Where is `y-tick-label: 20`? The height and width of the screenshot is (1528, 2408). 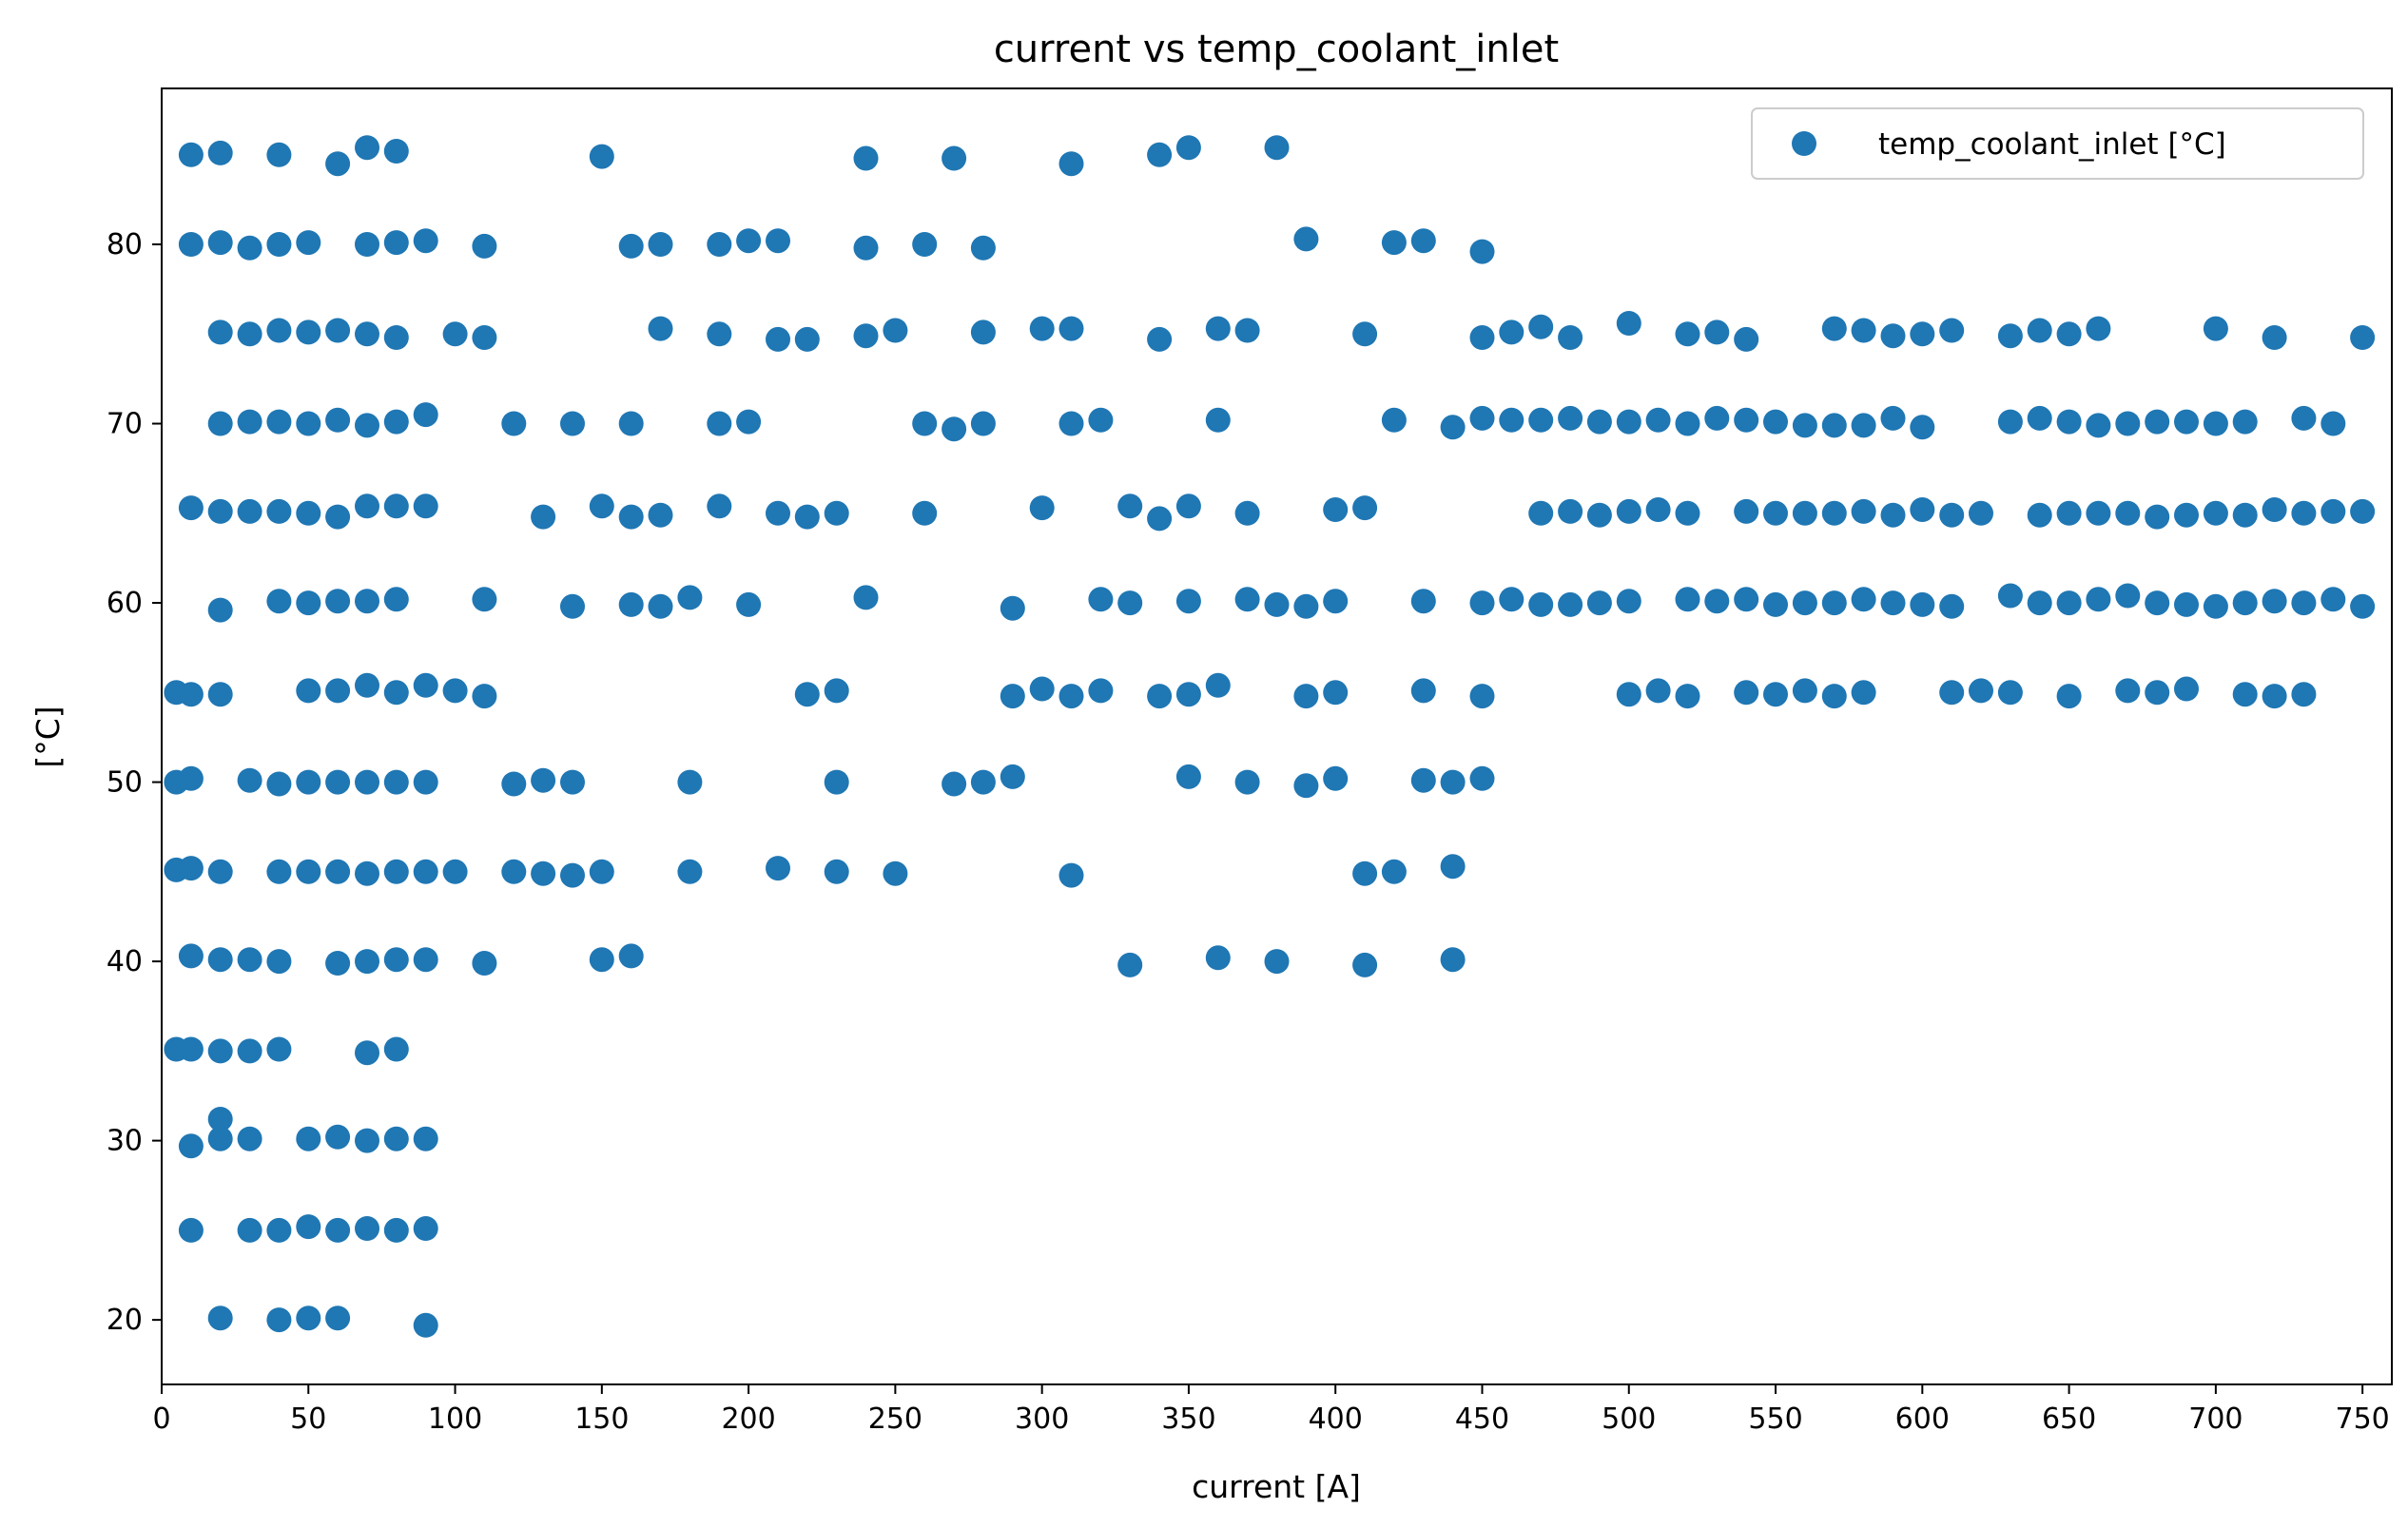 y-tick-label: 20 is located at coordinates (125, 1320).